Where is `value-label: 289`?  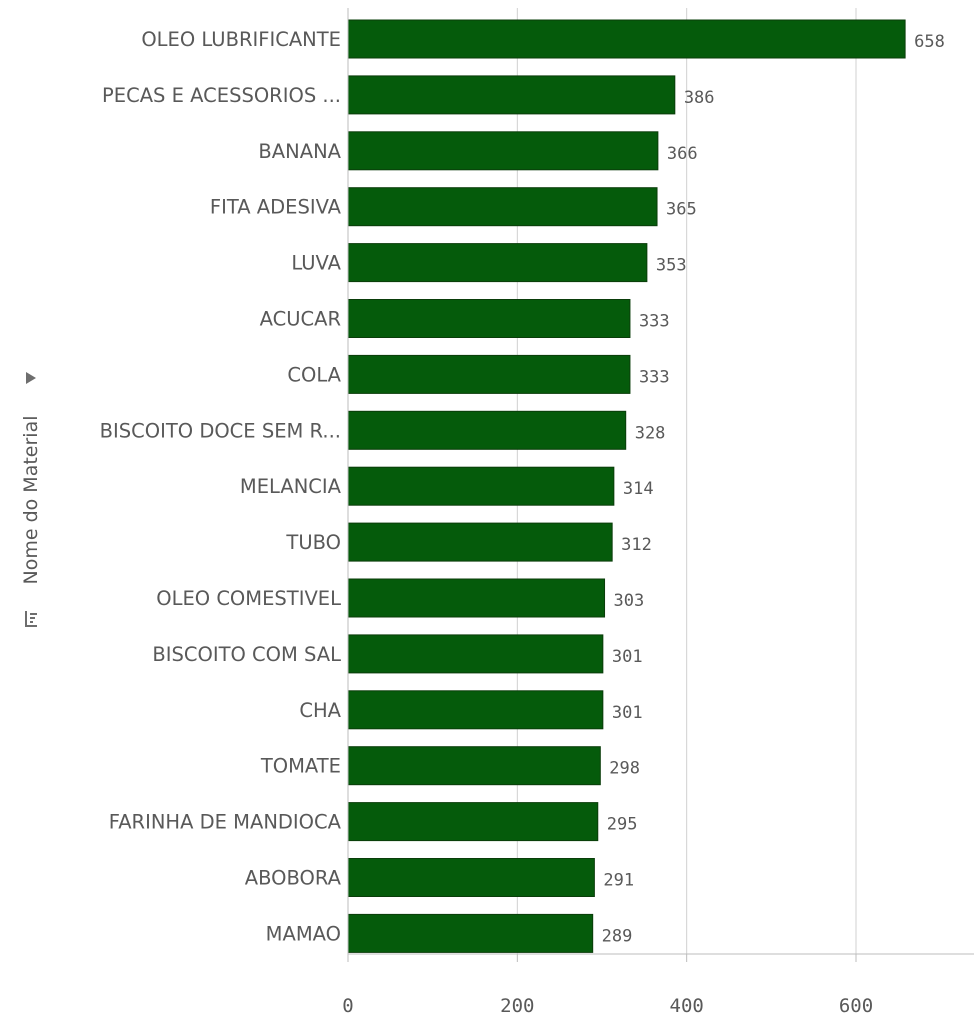
value-label: 289 is located at coordinates (617, 936).